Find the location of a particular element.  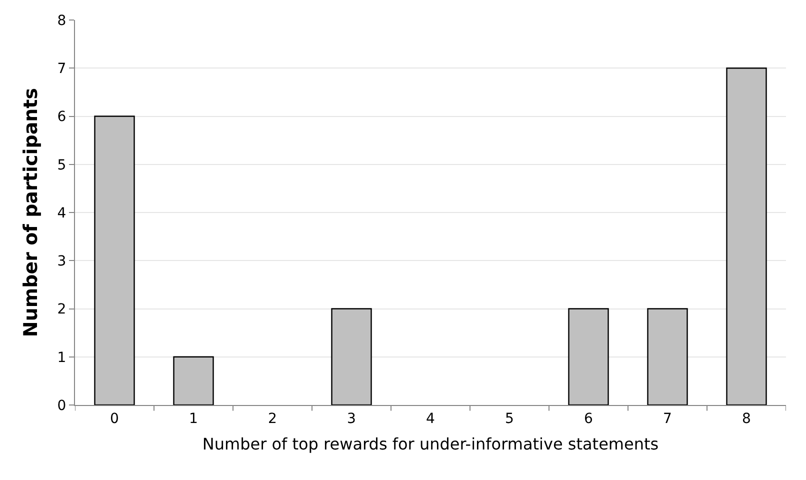

y-tick-label: 5 is located at coordinates (61, 165).